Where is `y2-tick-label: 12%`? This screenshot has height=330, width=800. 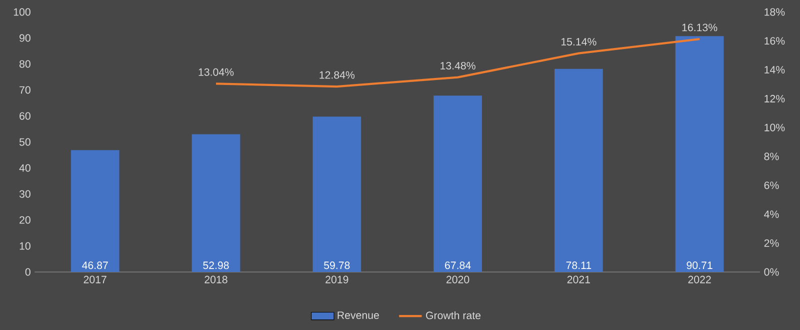 y2-tick-label: 12% is located at coordinates (774, 98).